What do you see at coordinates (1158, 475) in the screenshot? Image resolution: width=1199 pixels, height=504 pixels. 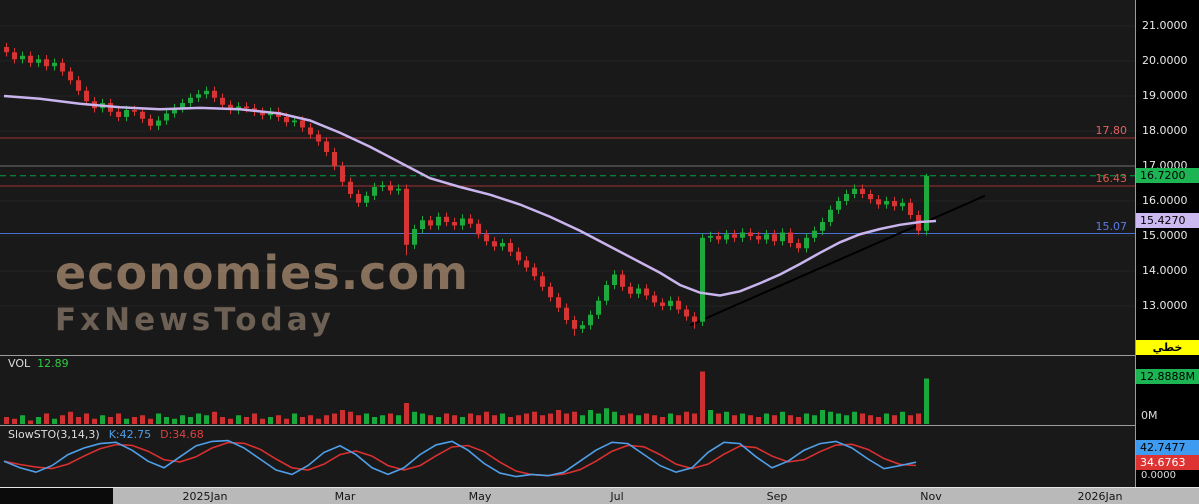 I see `stoch-zero-label: 0.0000` at bounding box center [1158, 475].